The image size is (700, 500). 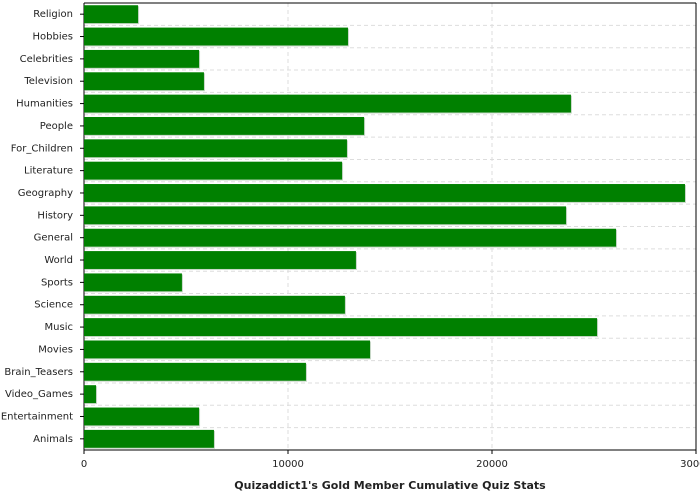 I want to click on y-tick-label: History, so click(x=55, y=215).